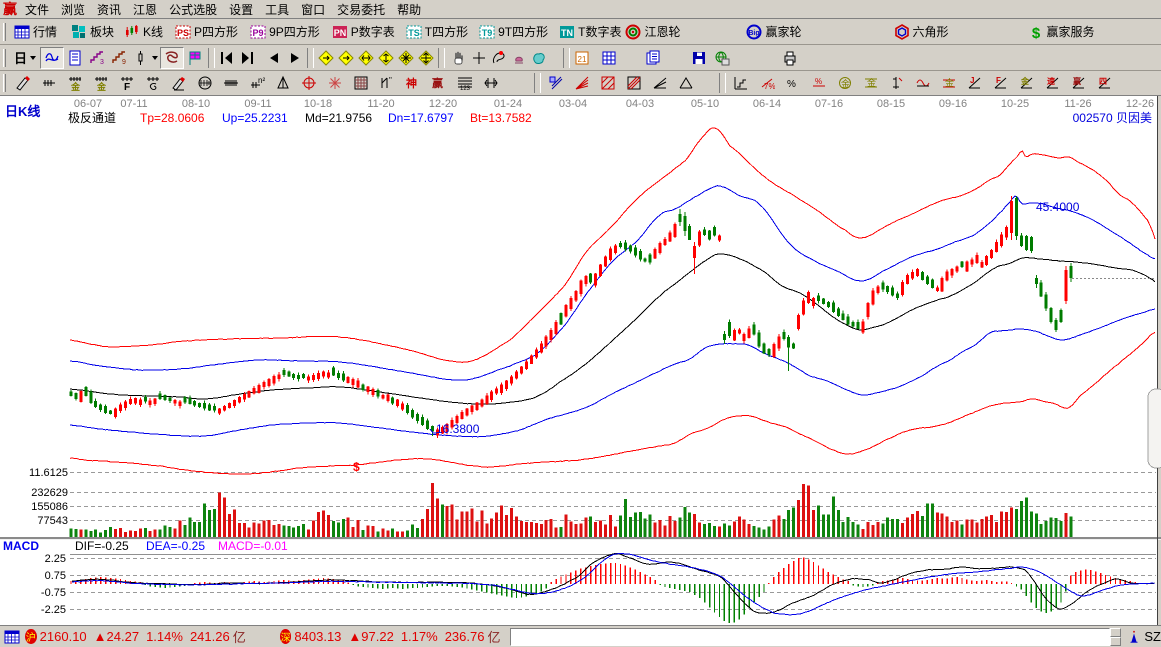 The height and width of the screenshot is (647, 1161). Describe the element at coordinates (508, 104) in the screenshot. I see `svg-text: 01-24` at that location.